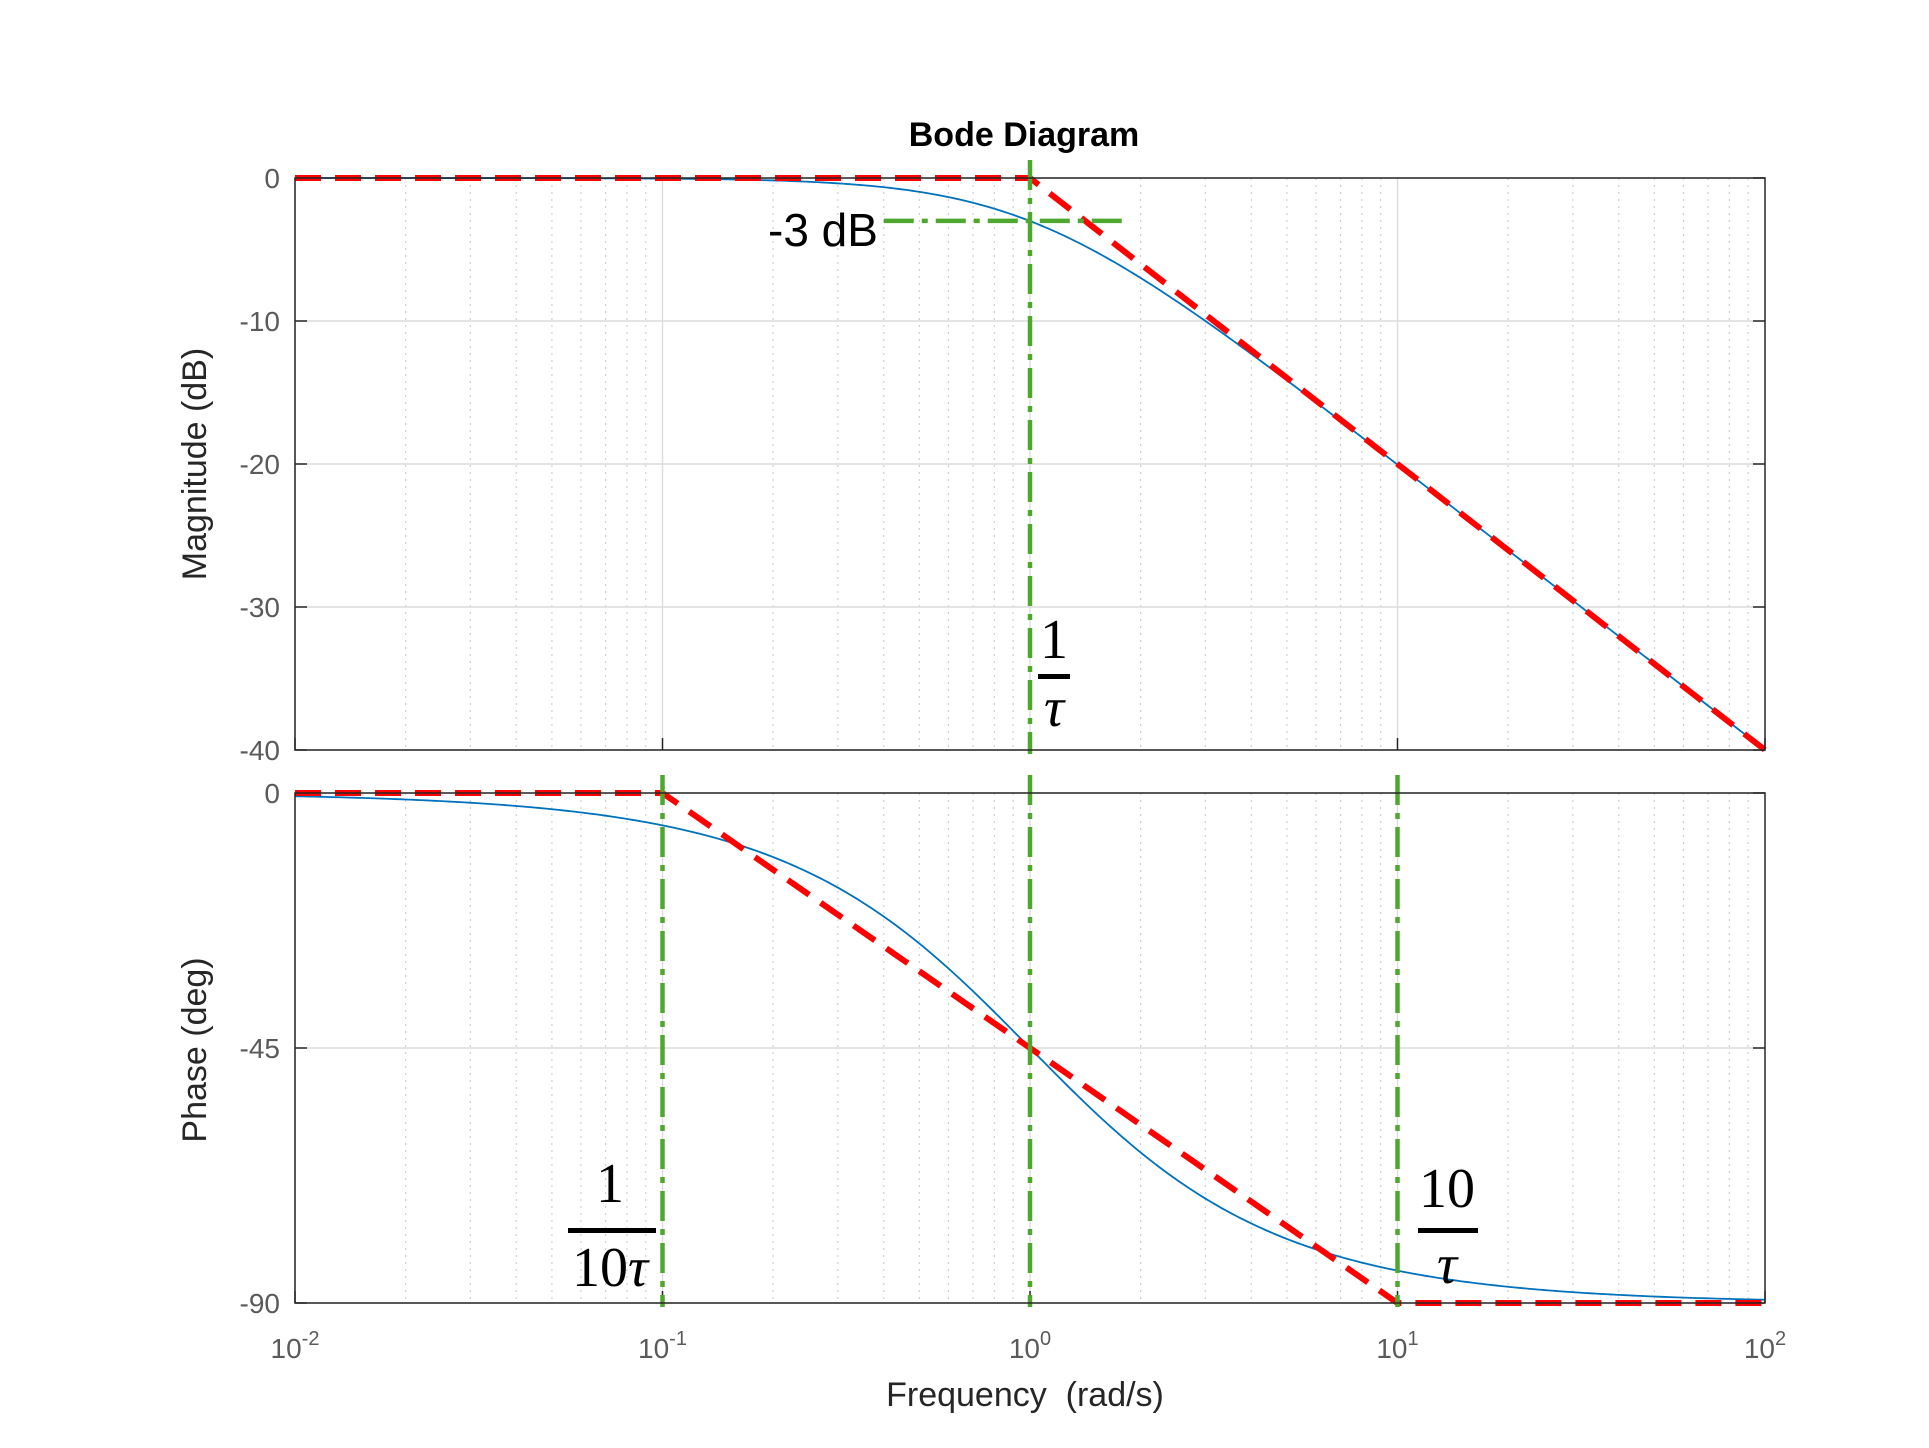 This screenshot has width=1929, height=1448. I want to click on x-tick-label: 10⁰, so click(1030, 1346).